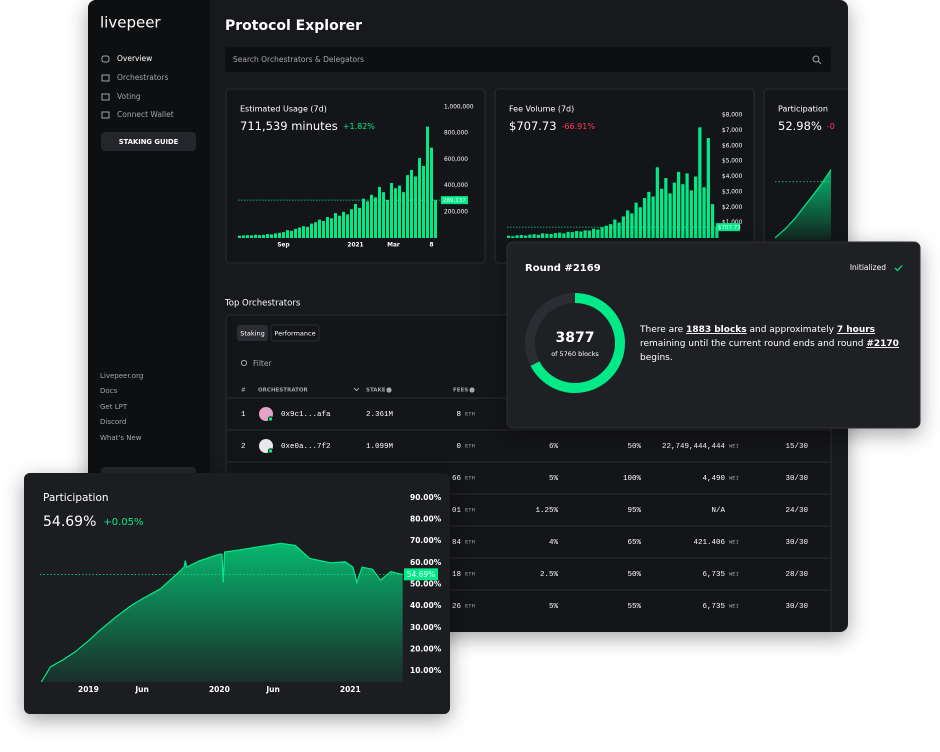 The image size is (940, 752). What do you see at coordinates (121, 376) in the screenshot?
I see `link: Livepeer.org` at bounding box center [121, 376].